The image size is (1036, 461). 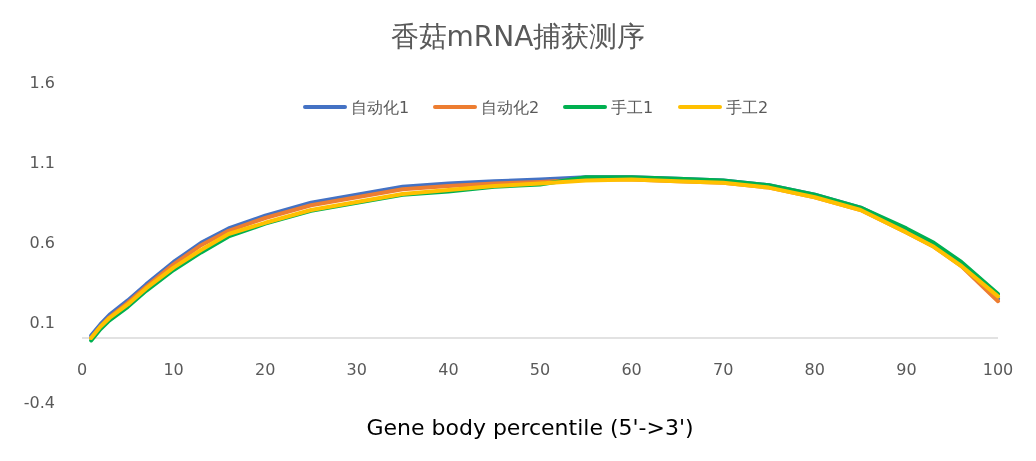 What do you see at coordinates (814, 369) in the screenshot?
I see `x-tick-label: 80` at bounding box center [814, 369].